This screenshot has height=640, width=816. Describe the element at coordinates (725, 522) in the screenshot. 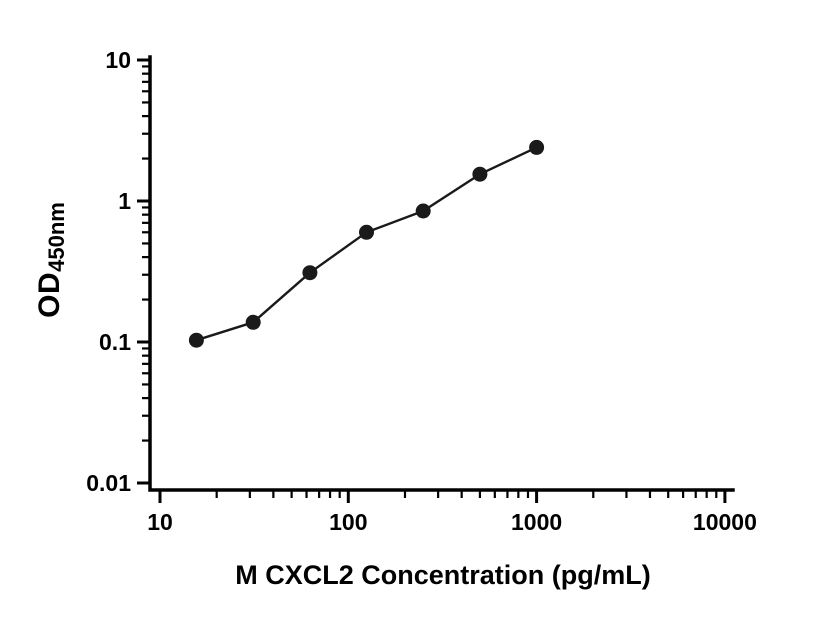

I see `x-tick-label: 10000` at that location.